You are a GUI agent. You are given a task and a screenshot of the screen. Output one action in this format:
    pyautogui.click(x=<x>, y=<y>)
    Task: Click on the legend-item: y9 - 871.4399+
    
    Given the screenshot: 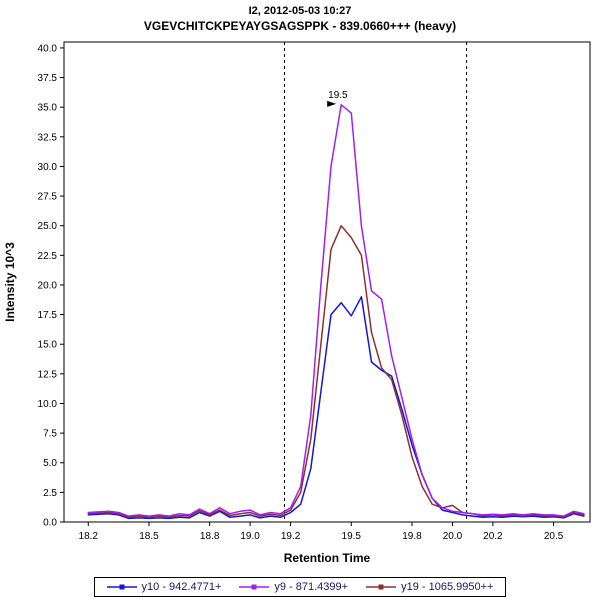 What is the action you would take?
    pyautogui.click(x=293, y=587)
    